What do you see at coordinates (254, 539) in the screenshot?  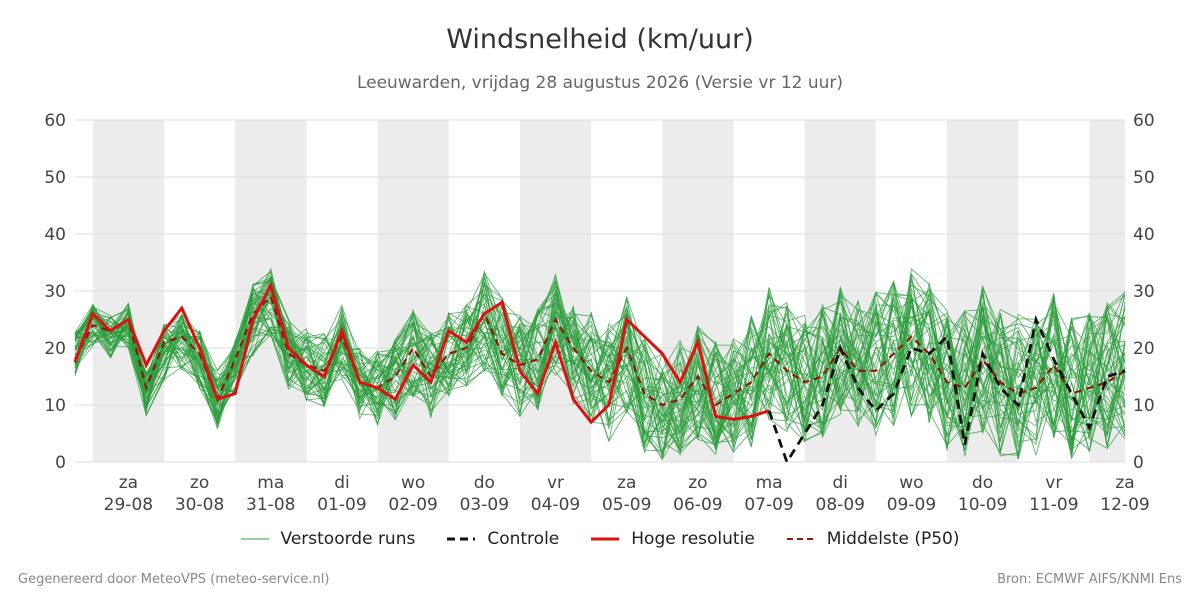 I see `legend-swatch-members` at bounding box center [254, 539].